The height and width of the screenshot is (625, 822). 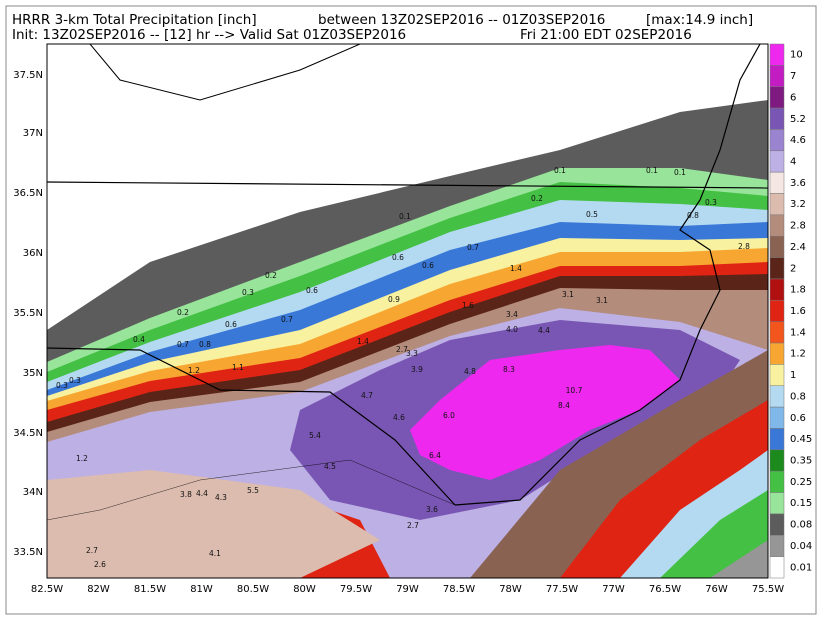 What do you see at coordinates (613, 589) in the screenshot?
I see `lon-label: 77W` at bounding box center [613, 589].